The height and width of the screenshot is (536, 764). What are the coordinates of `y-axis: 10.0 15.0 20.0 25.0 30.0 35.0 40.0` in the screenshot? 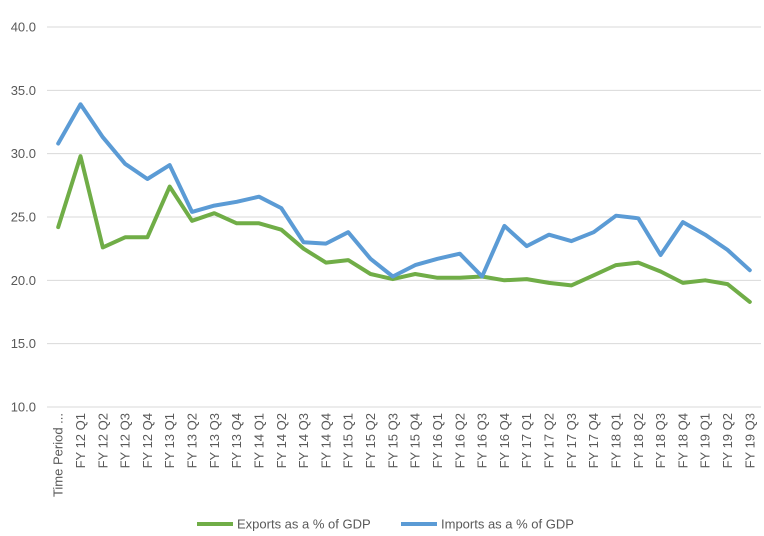 It's located at (23, 217).